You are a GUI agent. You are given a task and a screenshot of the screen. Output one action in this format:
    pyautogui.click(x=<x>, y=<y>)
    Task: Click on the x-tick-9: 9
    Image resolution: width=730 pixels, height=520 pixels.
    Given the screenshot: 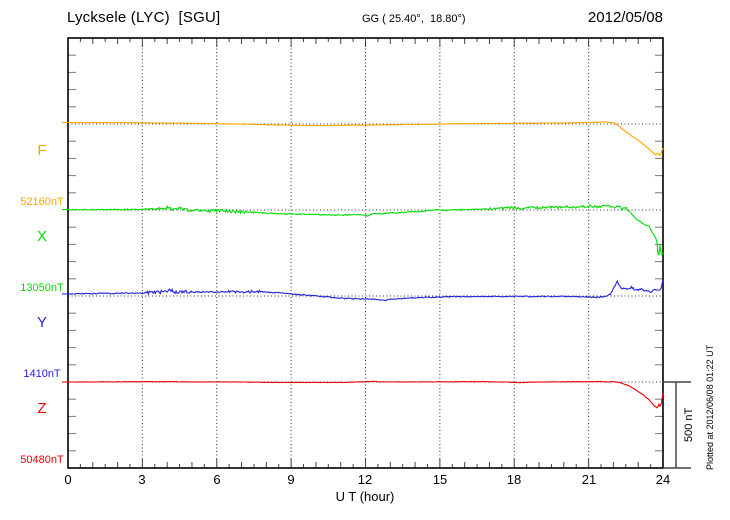 What is the action you would take?
    pyautogui.click(x=291, y=479)
    